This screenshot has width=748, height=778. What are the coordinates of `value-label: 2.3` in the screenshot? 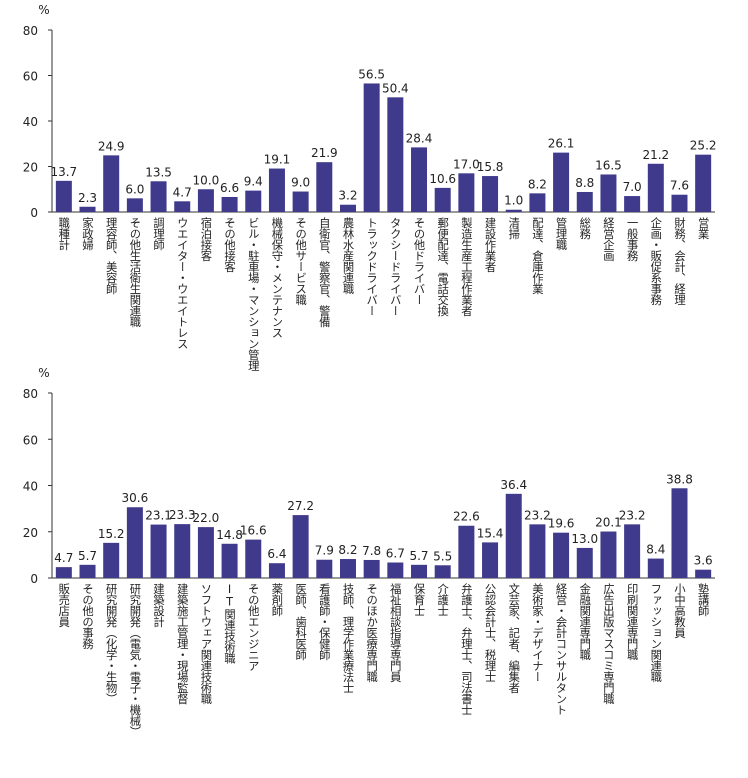 It's located at (87, 198).